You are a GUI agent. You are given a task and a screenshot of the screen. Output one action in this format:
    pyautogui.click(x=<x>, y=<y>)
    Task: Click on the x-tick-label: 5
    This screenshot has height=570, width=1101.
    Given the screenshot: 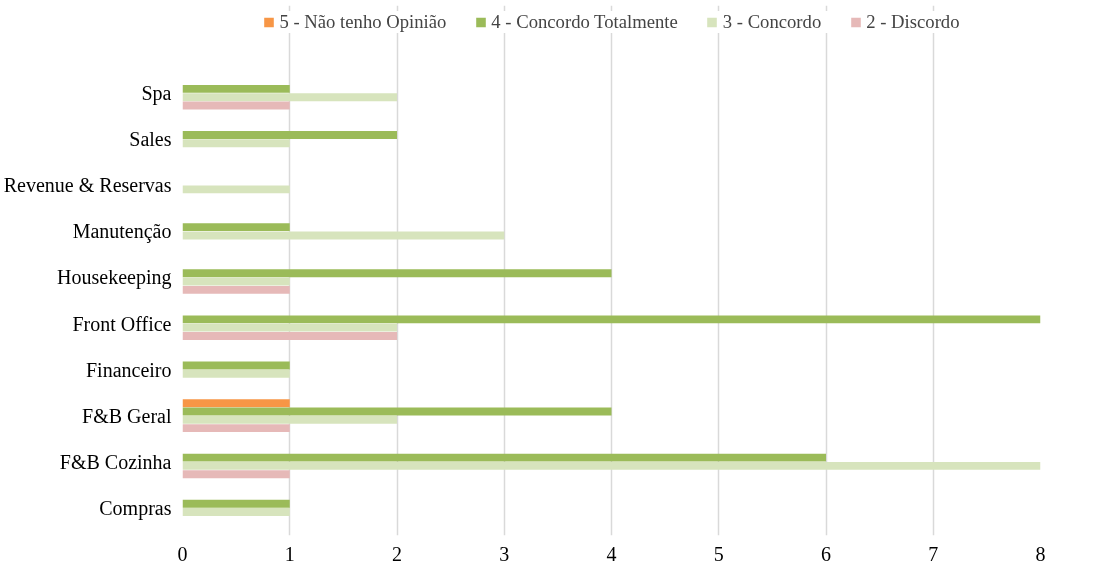 What is the action you would take?
    pyautogui.click(x=718, y=553)
    